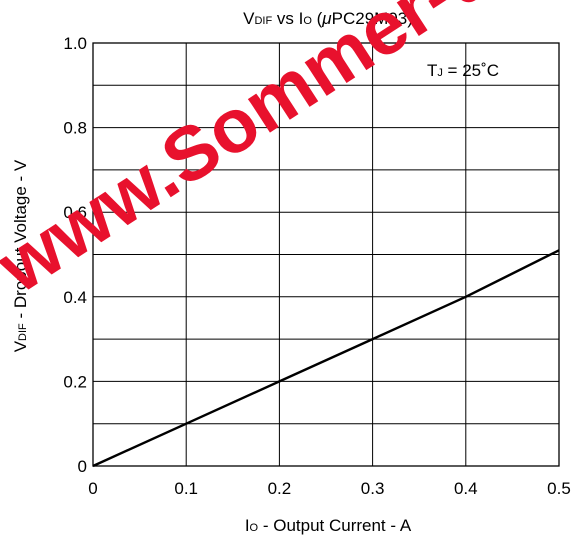  What do you see at coordinates (463, 70) in the screenshot?
I see `temperature-annotation: TJ = 25˚C` at bounding box center [463, 70].